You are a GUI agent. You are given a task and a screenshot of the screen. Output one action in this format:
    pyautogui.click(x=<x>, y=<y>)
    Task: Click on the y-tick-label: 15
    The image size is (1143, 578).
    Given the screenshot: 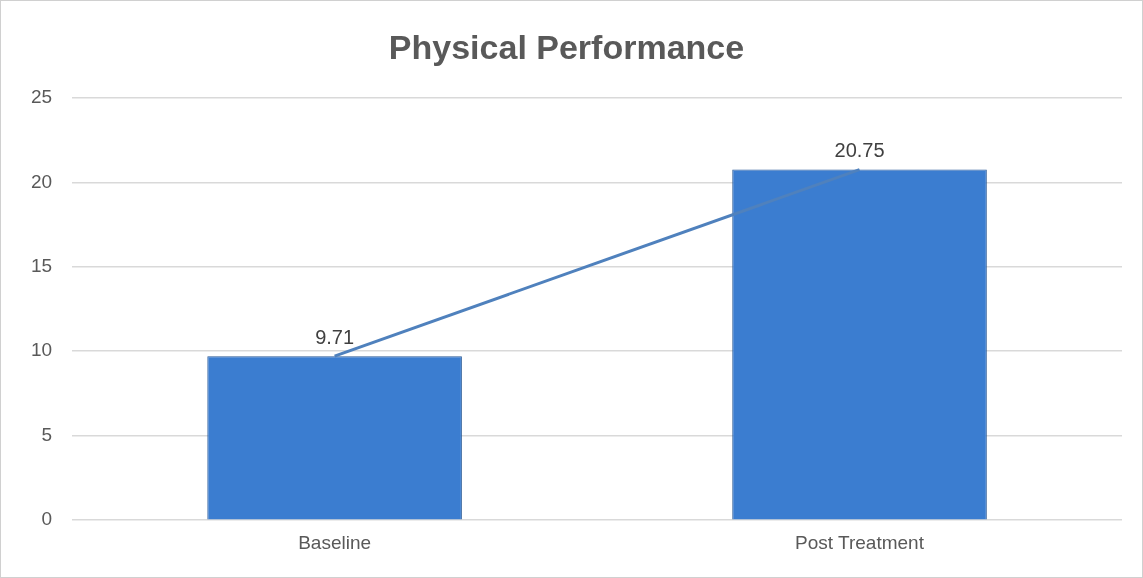 What is the action you would take?
    pyautogui.click(x=41, y=265)
    